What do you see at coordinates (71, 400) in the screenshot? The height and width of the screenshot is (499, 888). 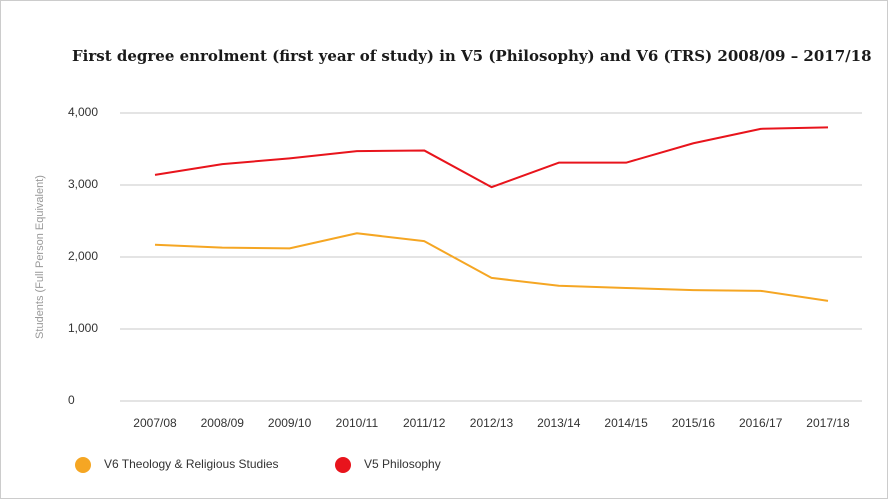 I see `y-tick-label: 0` at bounding box center [71, 400].